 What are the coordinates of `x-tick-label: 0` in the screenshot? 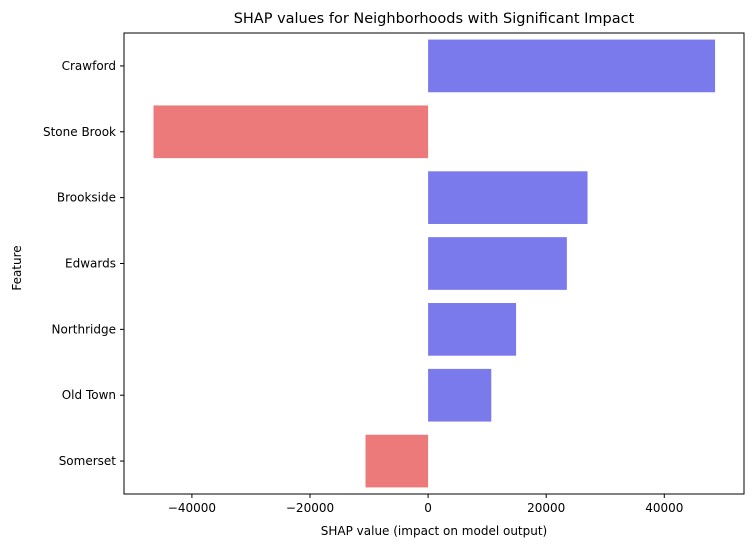 It's located at (428, 508).